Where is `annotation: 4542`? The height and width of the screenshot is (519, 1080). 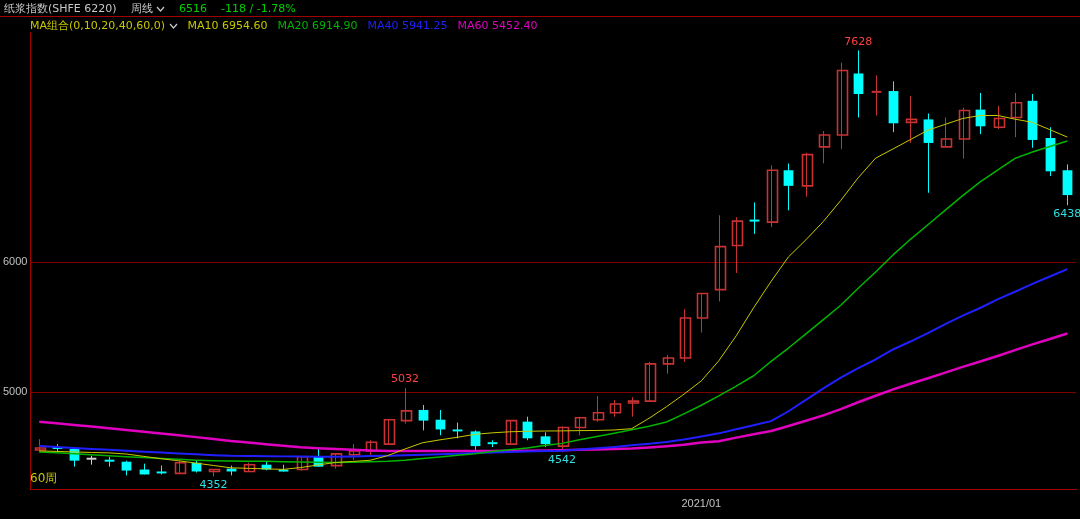
annotation: 4542 is located at coordinates (561, 460).